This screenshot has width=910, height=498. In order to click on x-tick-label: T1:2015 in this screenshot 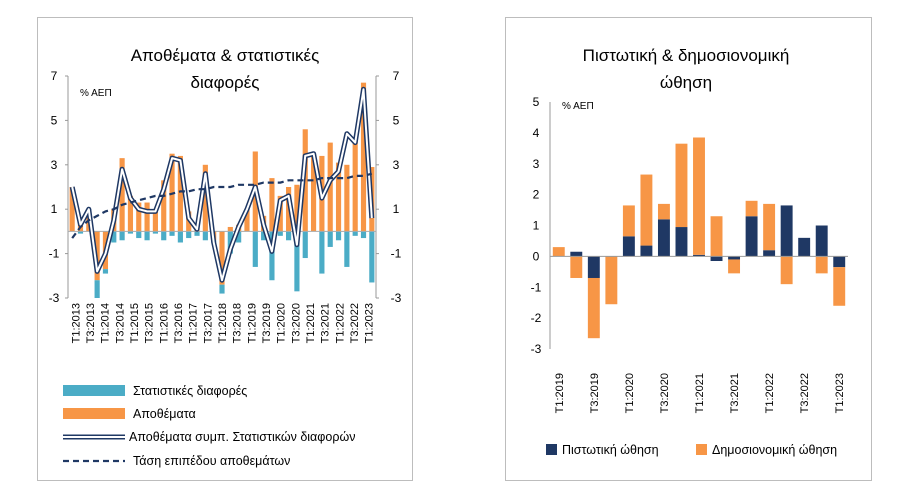, I will do `click(135, 323)`.